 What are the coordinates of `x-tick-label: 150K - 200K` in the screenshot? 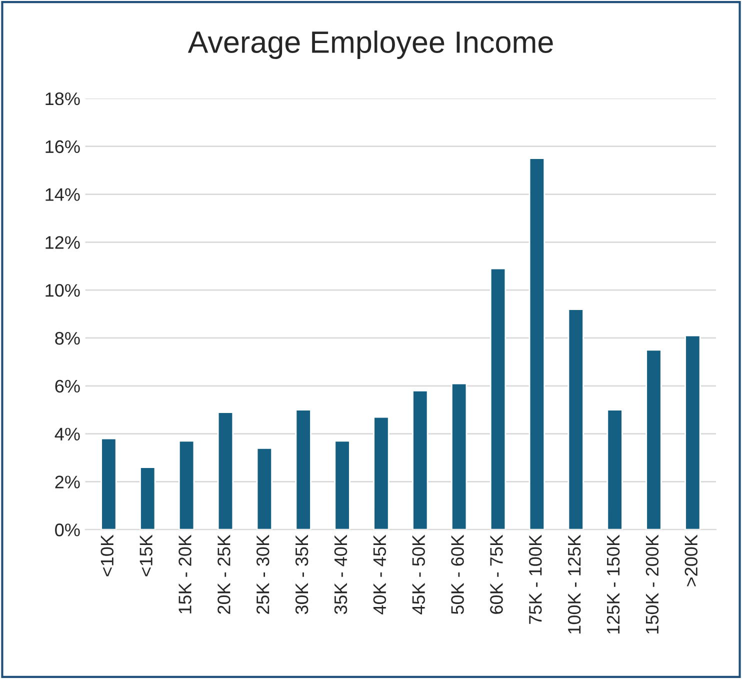 It's located at (652, 584).